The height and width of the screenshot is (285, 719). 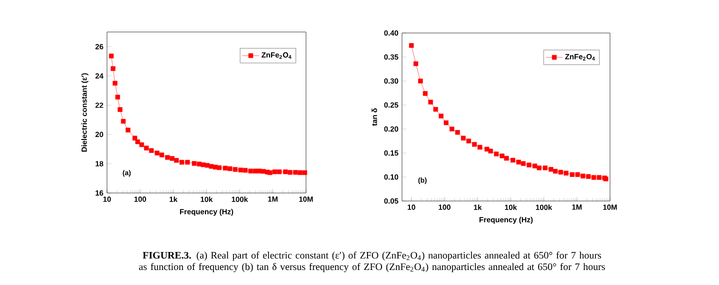 I want to click on text: FIGURE.3. (a) Real part of electric constant (ε′) of ZFO (ZnFe$_{2}$O$_{4}$) nanoparticles annealed at 650° for 7 hours as function of frequency (b) tan δ versus frequency of ZFO (ZnFe$_{2}$O$_{4}$) nanoparticles annealed at 650° for 7 hours, so click(x=372, y=262).